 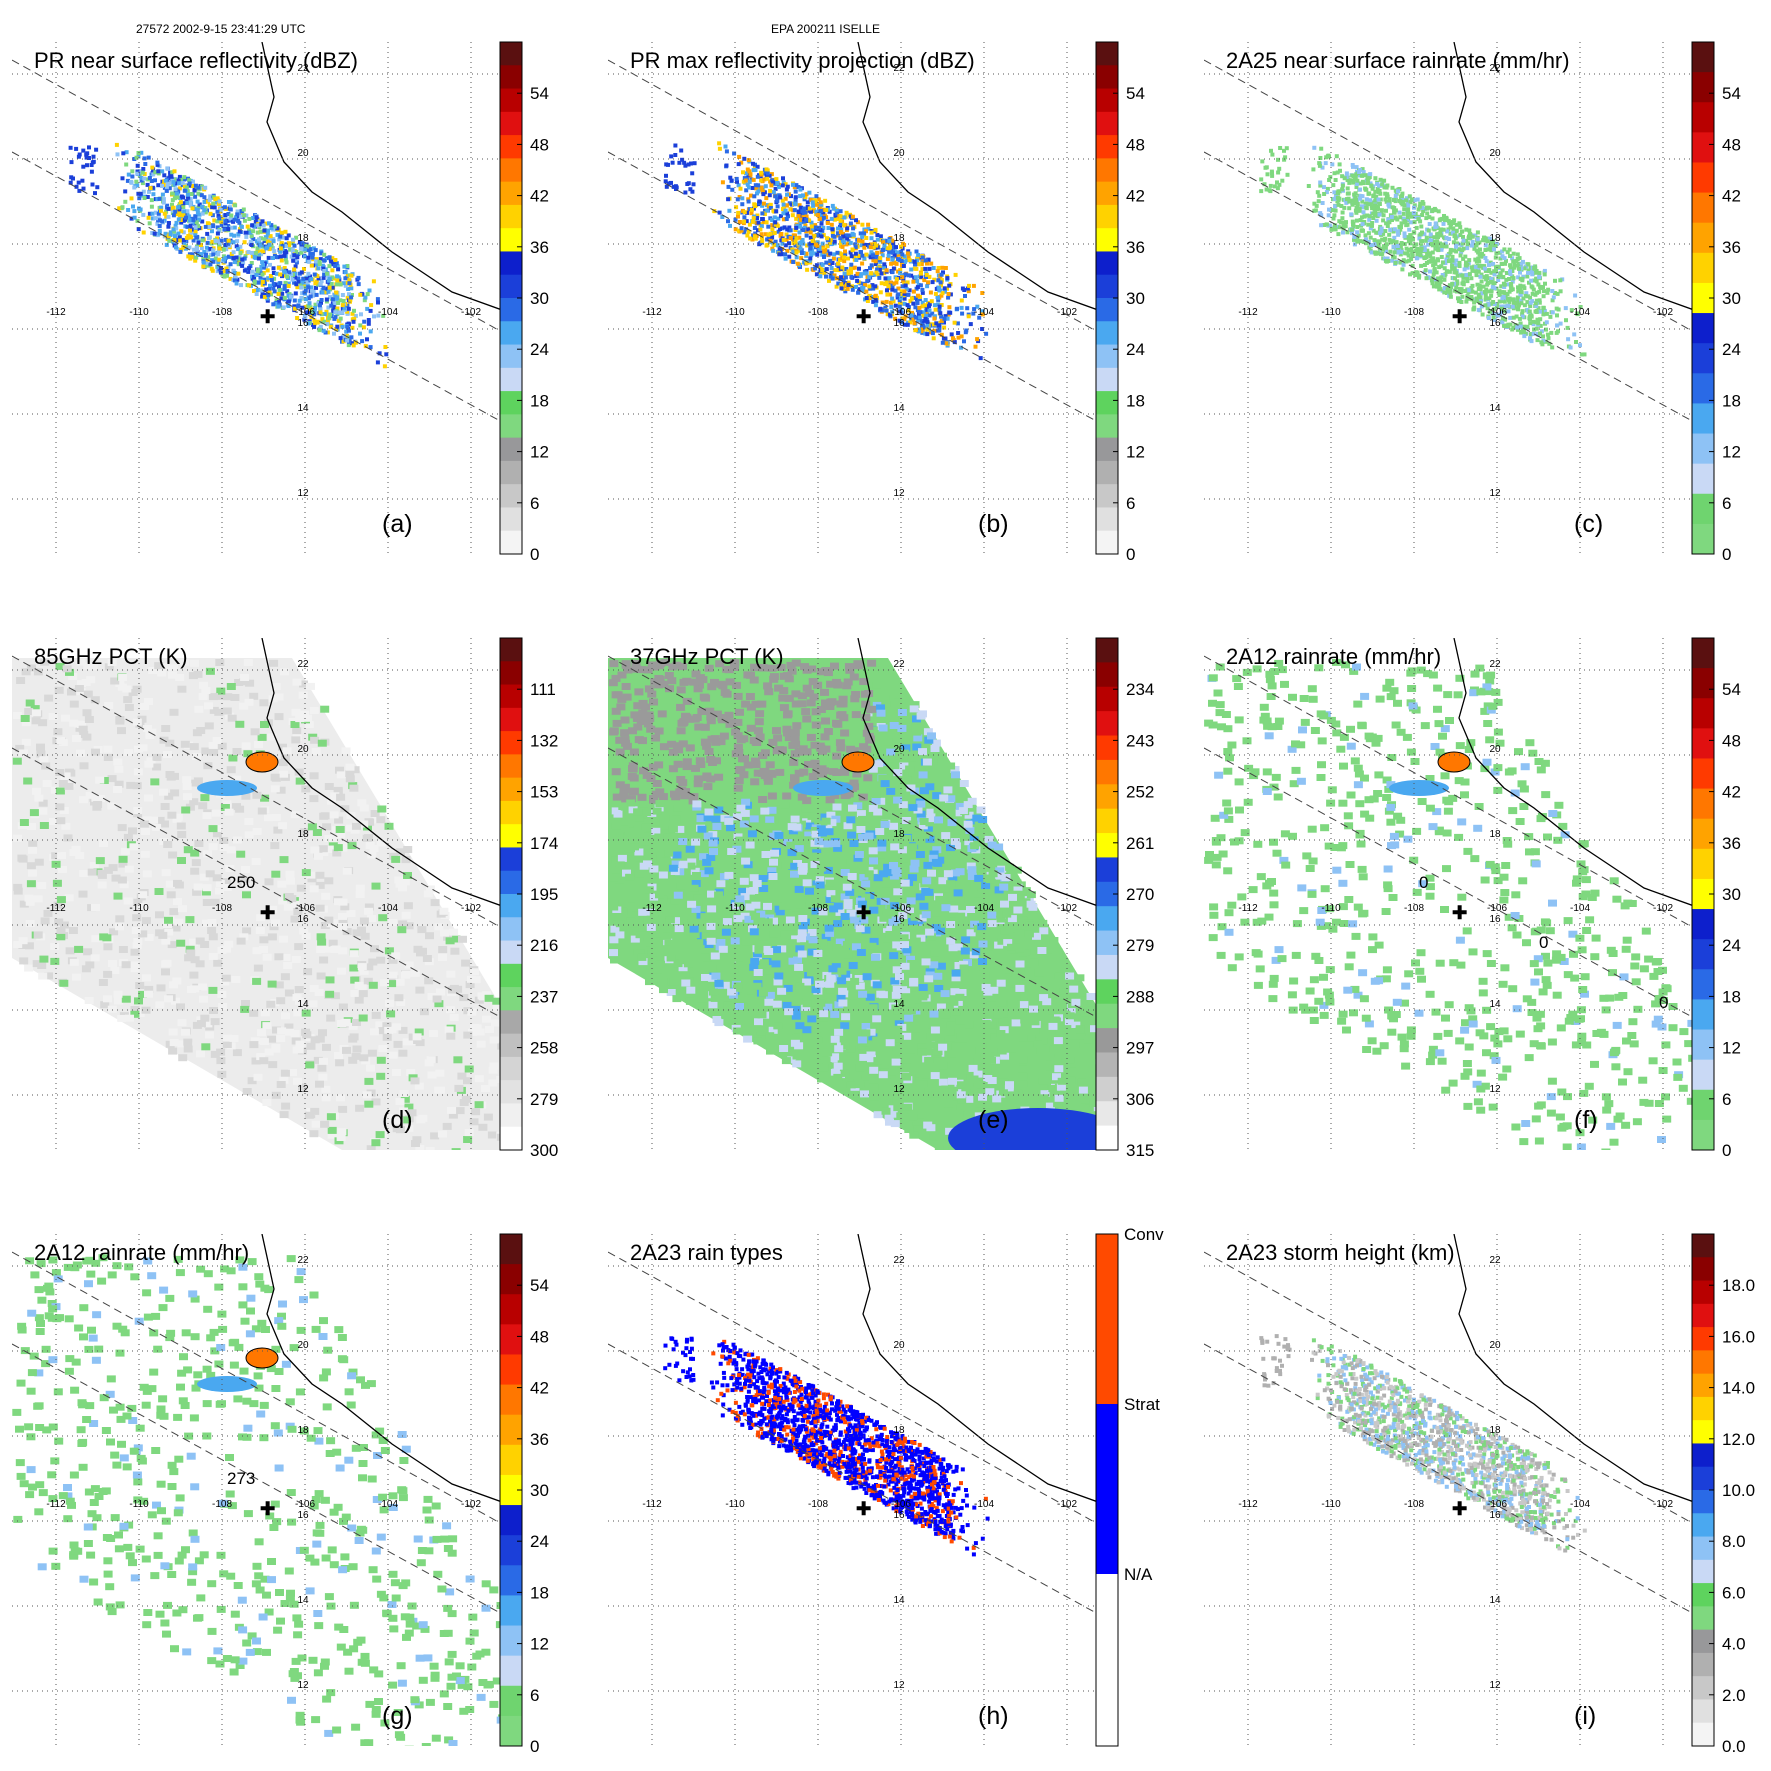 I want to click on colorbar-tick: 30, so click(x=539, y=298).